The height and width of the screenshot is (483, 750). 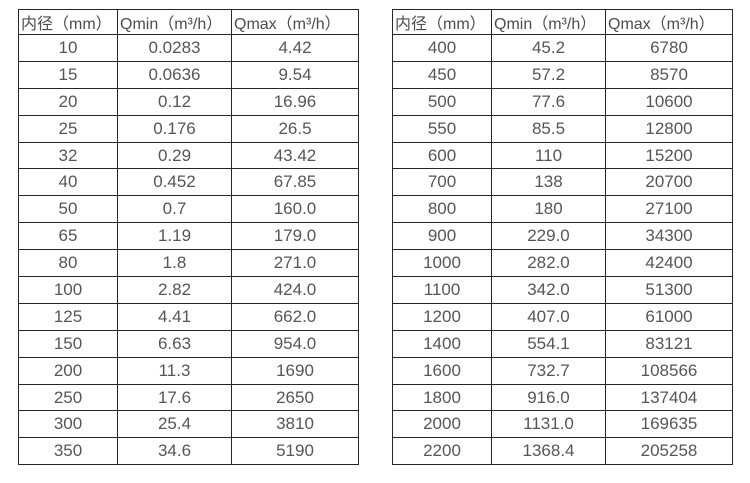 I want to click on table-cell: 10, so click(x=68, y=48).